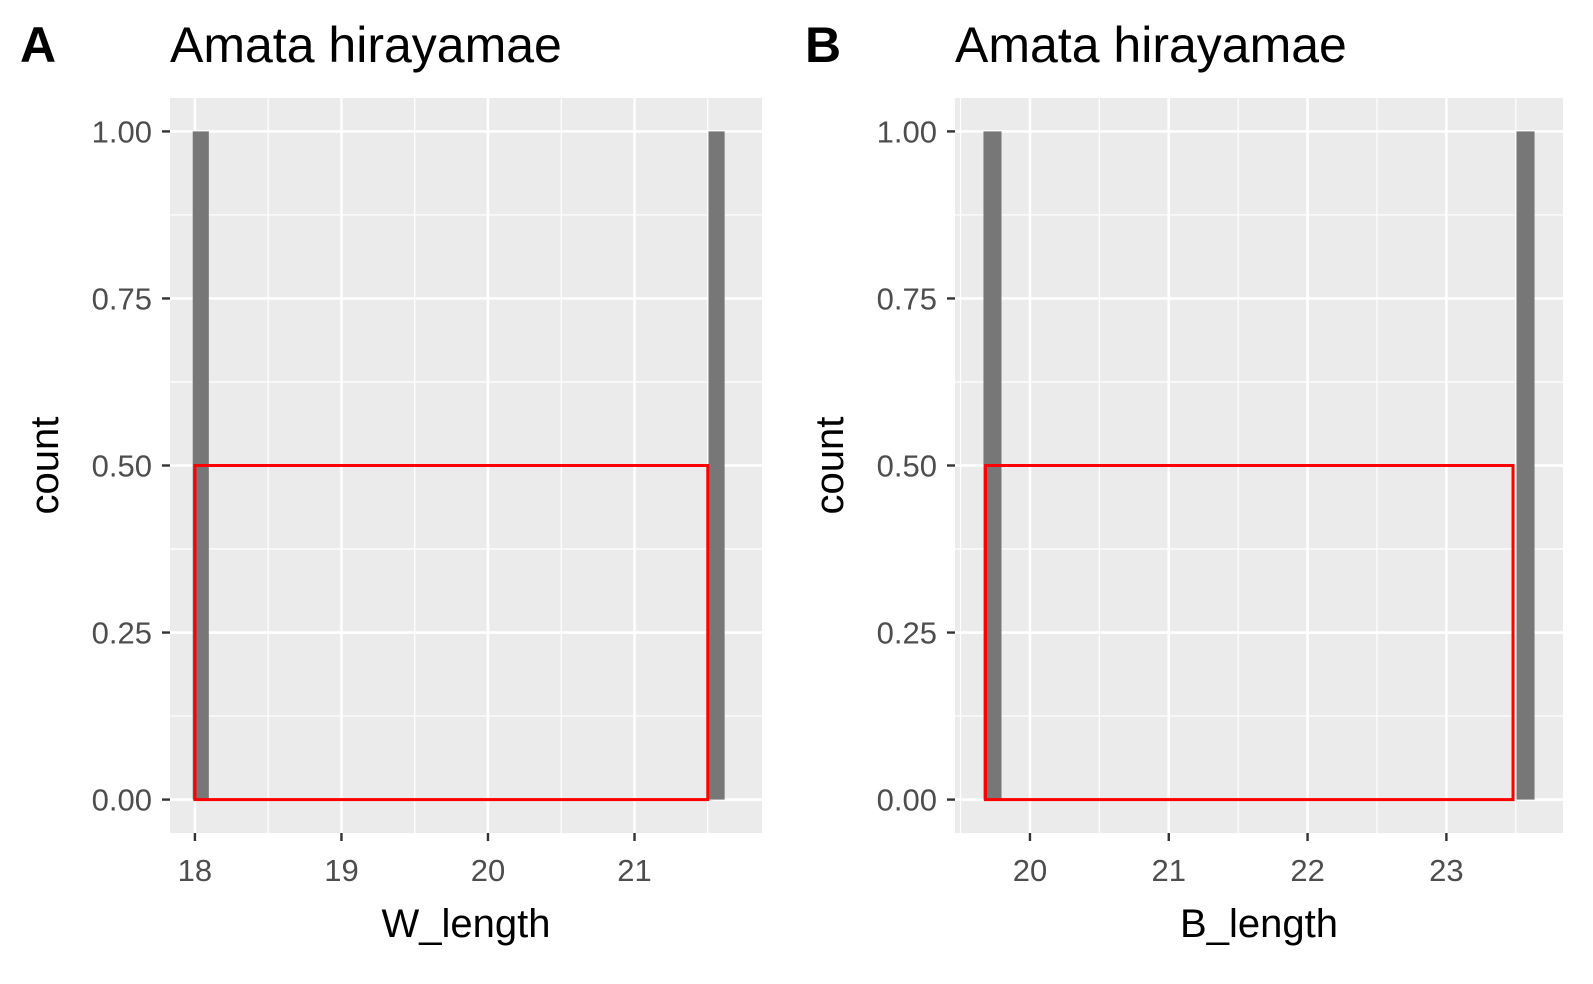 This screenshot has width=1593, height=984. What do you see at coordinates (1307, 870) in the screenshot?
I see `x-tick-label: 22` at bounding box center [1307, 870].